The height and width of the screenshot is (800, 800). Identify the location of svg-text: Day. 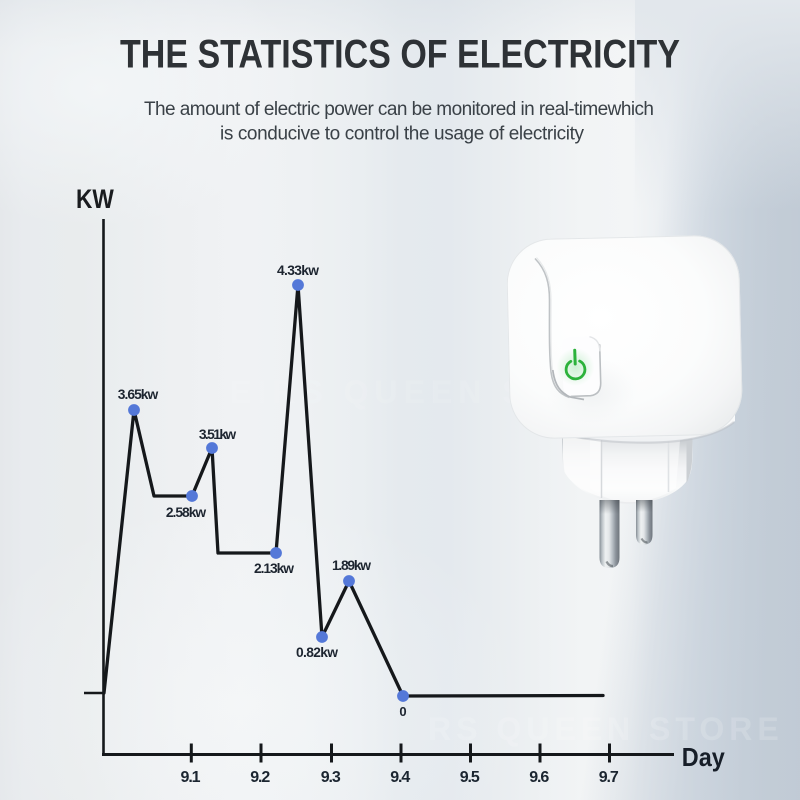
(703, 757).